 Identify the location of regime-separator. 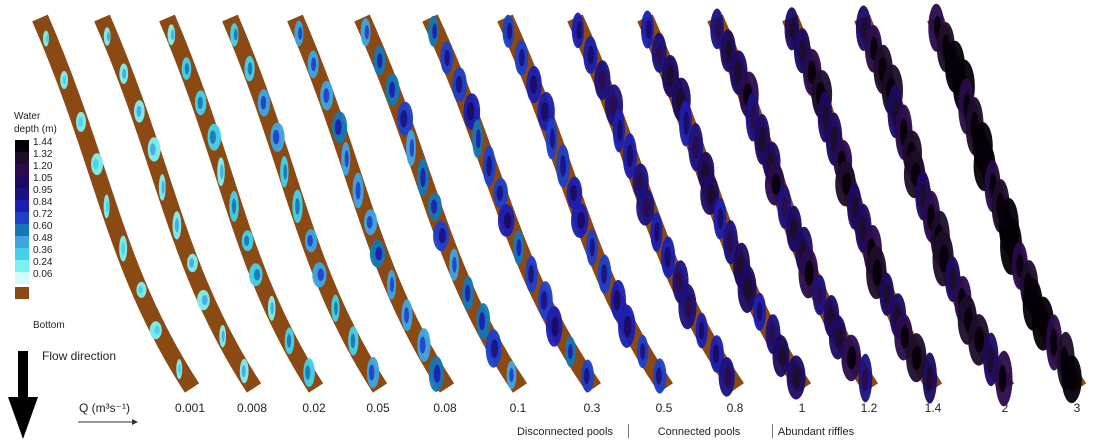
(772, 431).